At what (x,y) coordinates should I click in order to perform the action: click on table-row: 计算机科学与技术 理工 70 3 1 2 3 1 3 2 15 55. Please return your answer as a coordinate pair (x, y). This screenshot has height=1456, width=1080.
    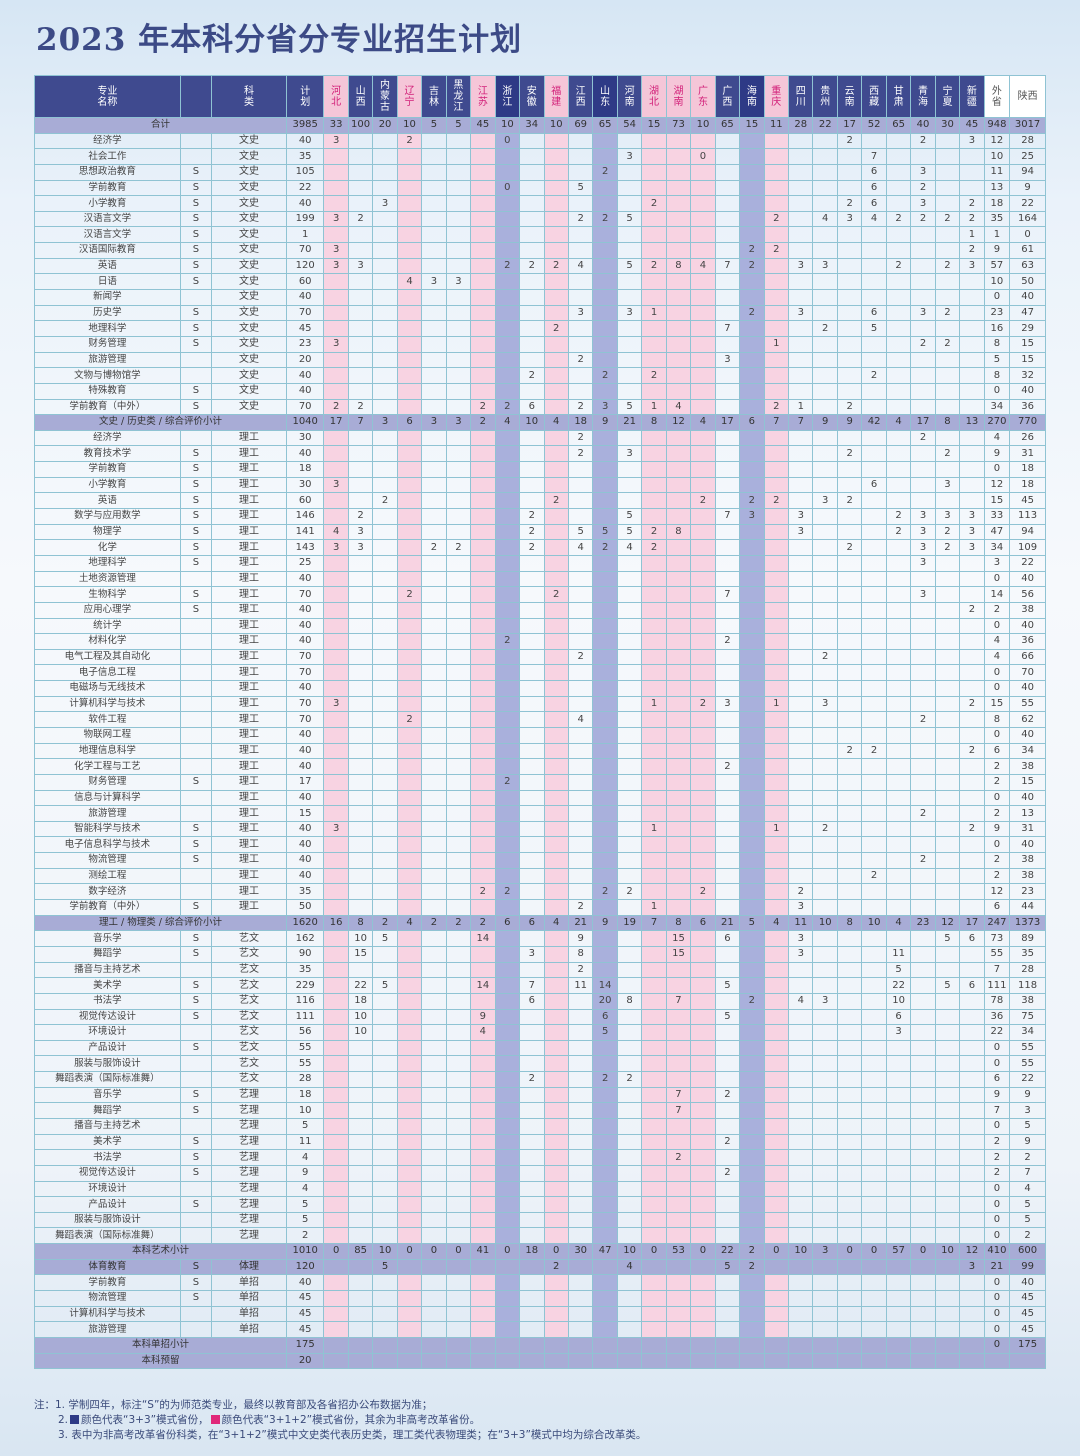
    Looking at the image, I should click on (540, 704).